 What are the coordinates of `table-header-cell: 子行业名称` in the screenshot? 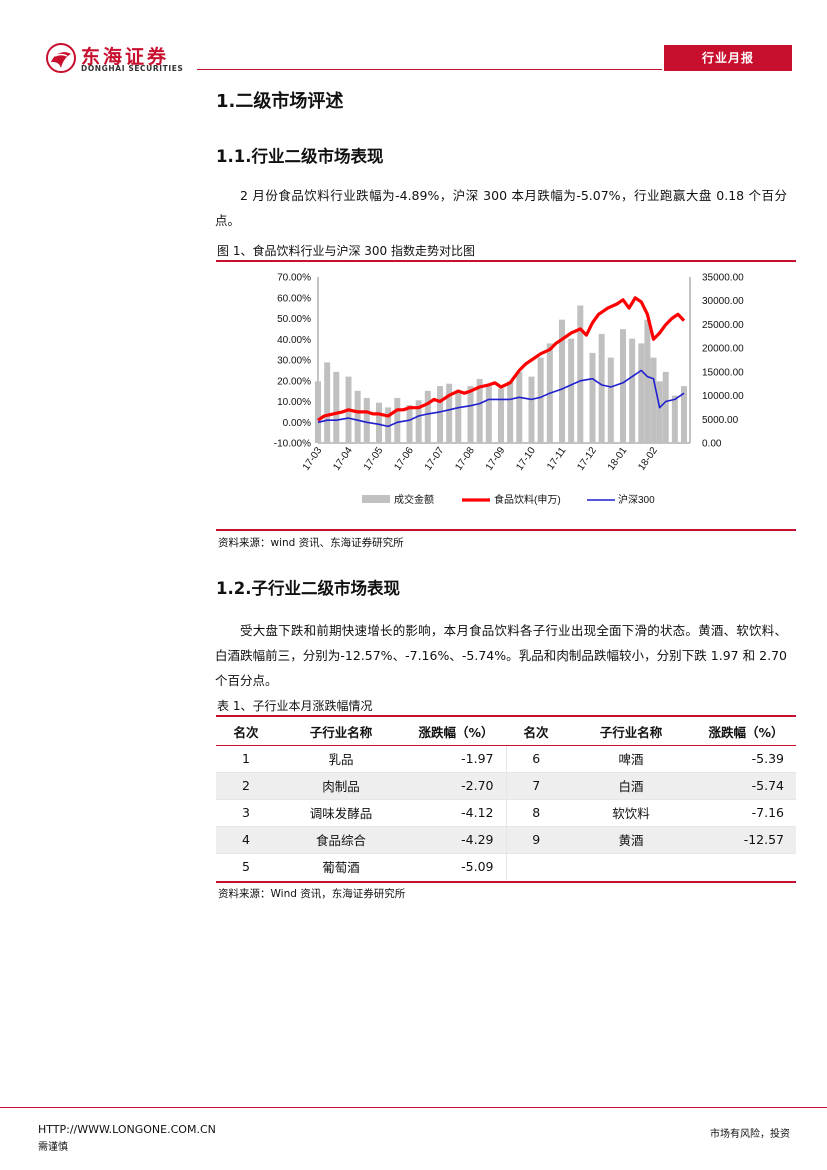 It's located at (631, 732).